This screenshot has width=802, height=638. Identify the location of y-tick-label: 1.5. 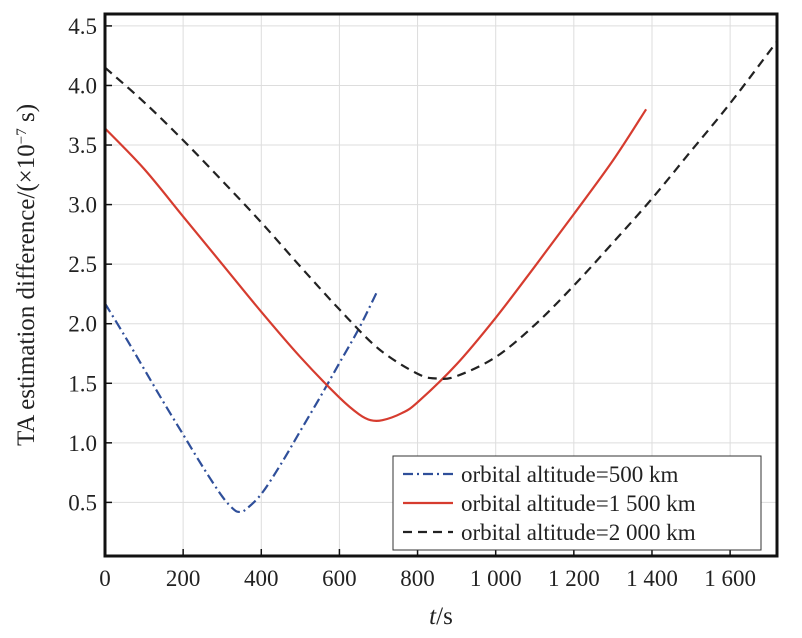
(82, 383).